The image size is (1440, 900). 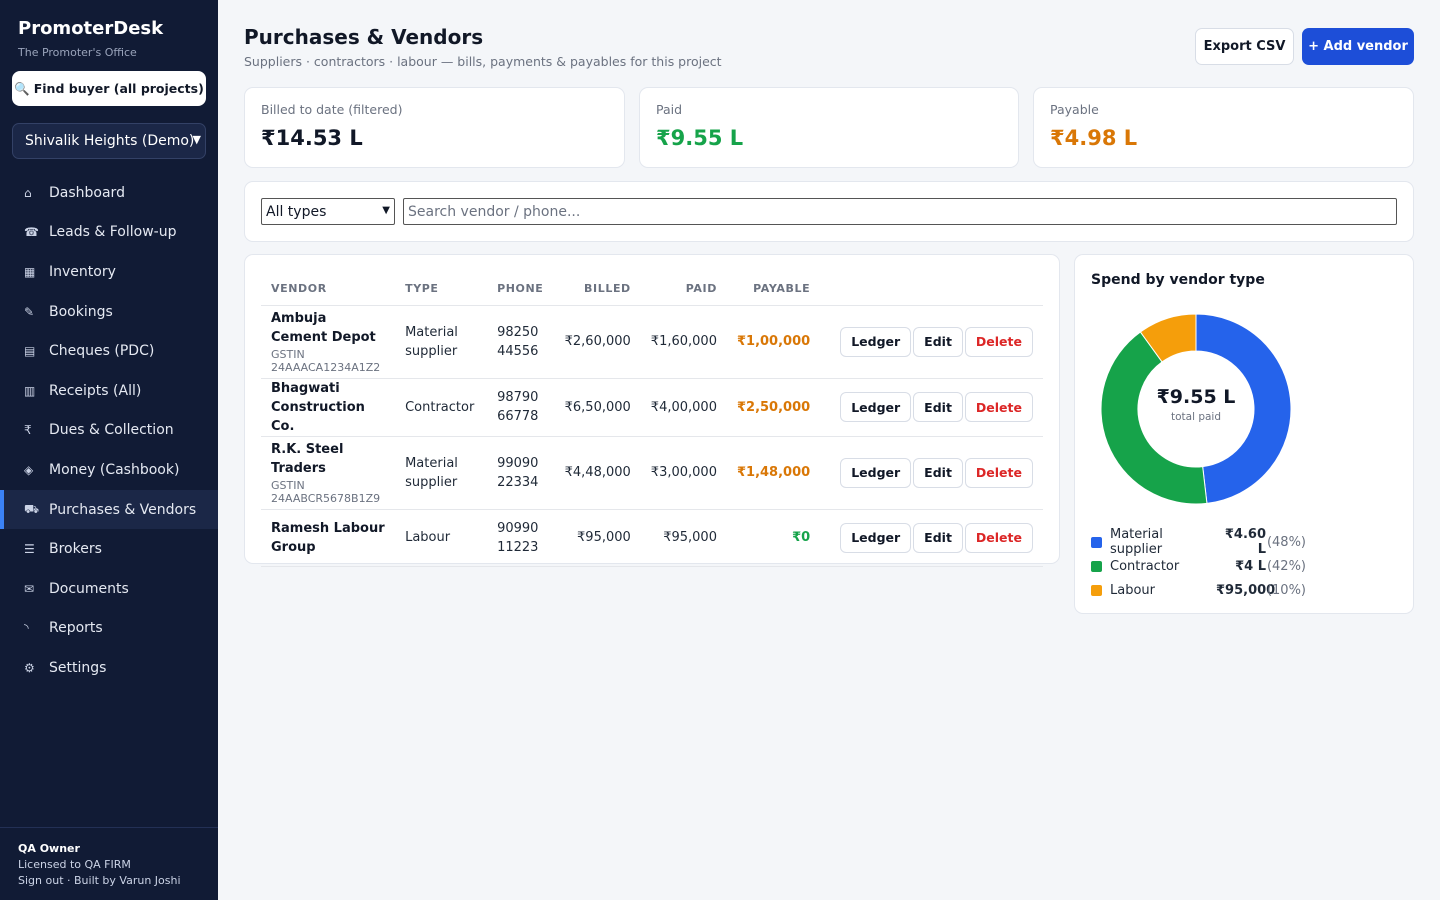 What do you see at coordinates (521, 407) in the screenshot?
I see `vendor-phone: 98790 66778` at bounding box center [521, 407].